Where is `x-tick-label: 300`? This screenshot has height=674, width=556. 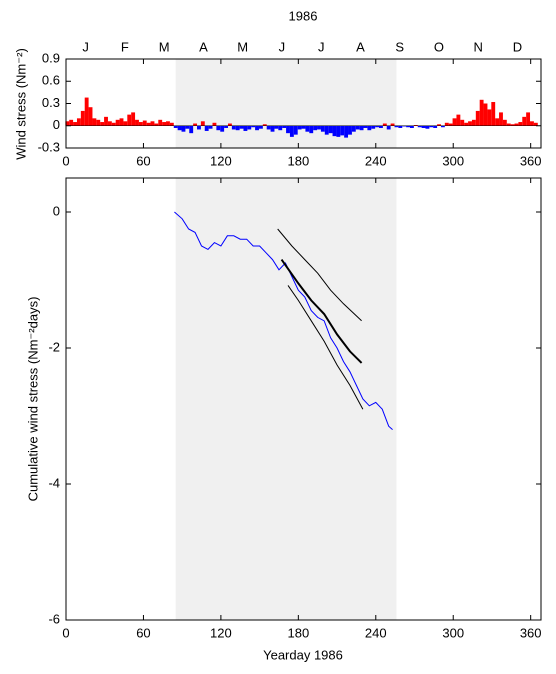
x-tick-label: 300 is located at coordinates (453, 632).